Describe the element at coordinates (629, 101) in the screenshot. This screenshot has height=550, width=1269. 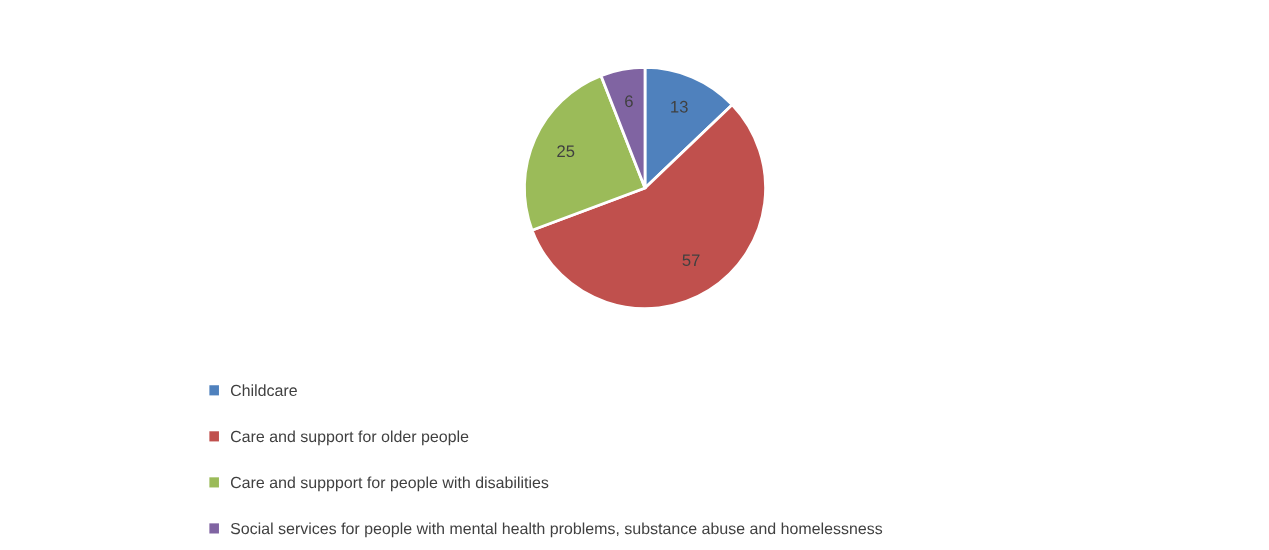
I see `data-label: 6` at that location.